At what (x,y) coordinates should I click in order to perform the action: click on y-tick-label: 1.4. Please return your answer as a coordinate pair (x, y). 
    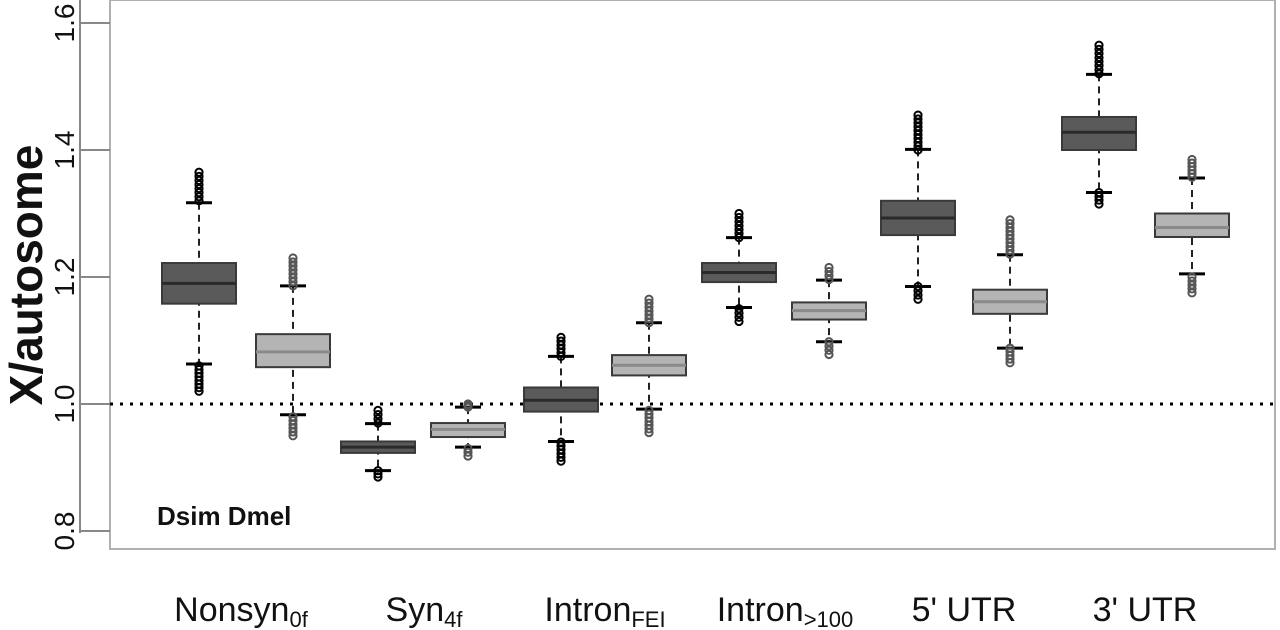
    Looking at the image, I should click on (64, 150).